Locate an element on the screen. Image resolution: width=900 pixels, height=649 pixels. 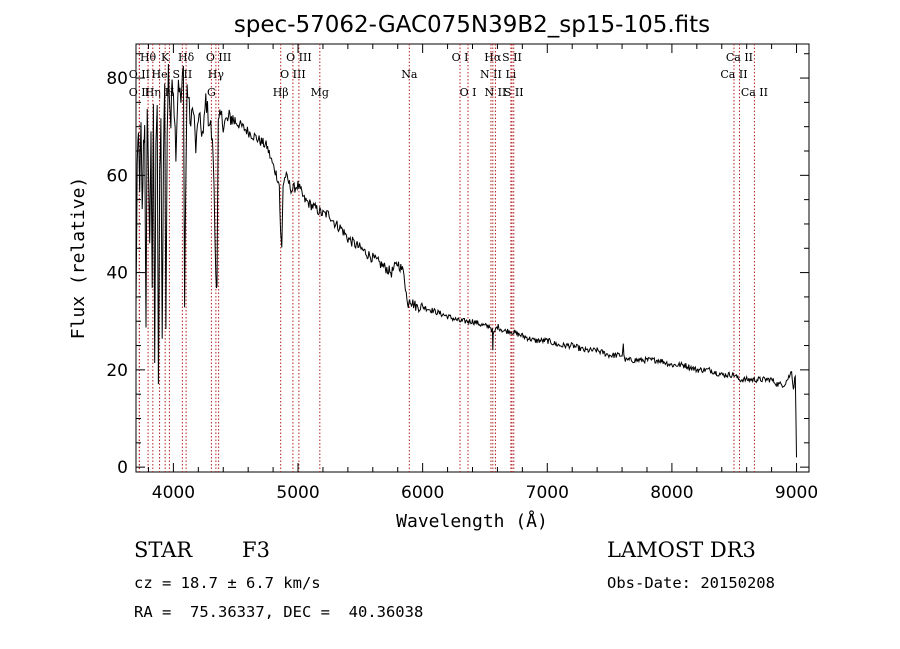
object-class: STAR is located at coordinates (163, 550).